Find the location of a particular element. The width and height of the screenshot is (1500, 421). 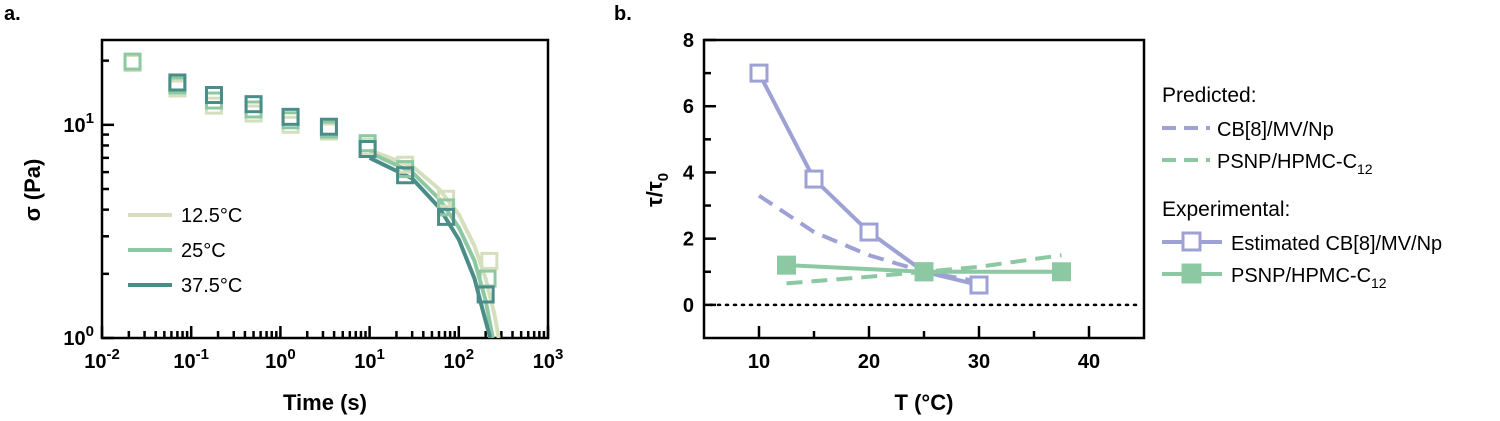

x-tick-label: 40 is located at coordinates (1089, 362).